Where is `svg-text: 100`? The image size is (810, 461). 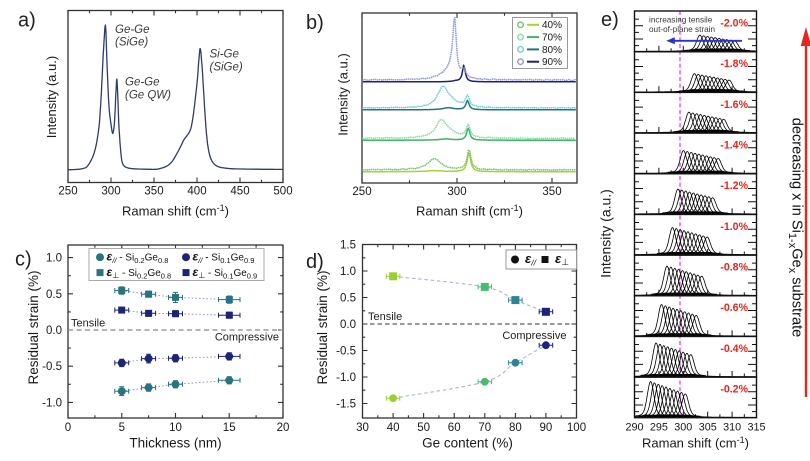
svg-text: 100 is located at coordinates (576, 428).